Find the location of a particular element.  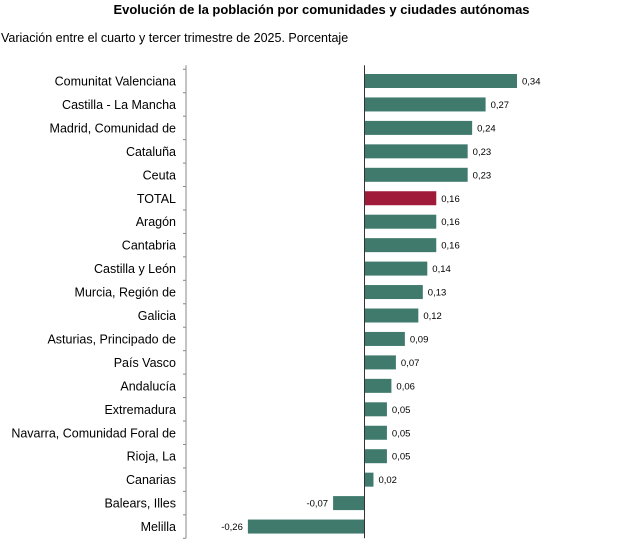

category-label: Extremadura is located at coordinates (140, 410).